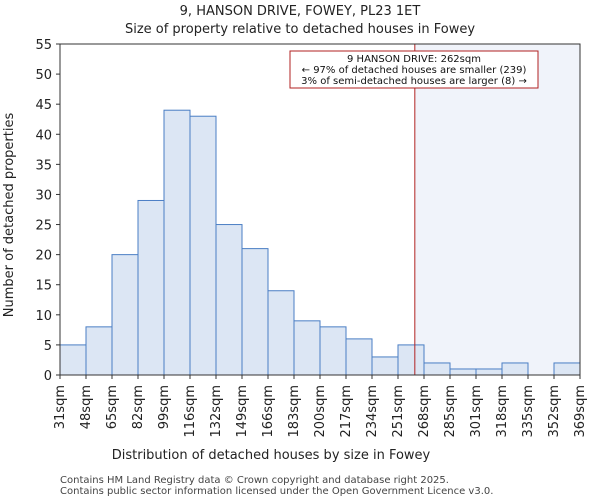 Image resolution: width=600 pixels, height=500 pixels. What do you see at coordinates (47, 211) in the screenshot?
I see `y-axis: 0 5 10 15 20 25 30 35 40 45 50 55` at bounding box center [47, 211].